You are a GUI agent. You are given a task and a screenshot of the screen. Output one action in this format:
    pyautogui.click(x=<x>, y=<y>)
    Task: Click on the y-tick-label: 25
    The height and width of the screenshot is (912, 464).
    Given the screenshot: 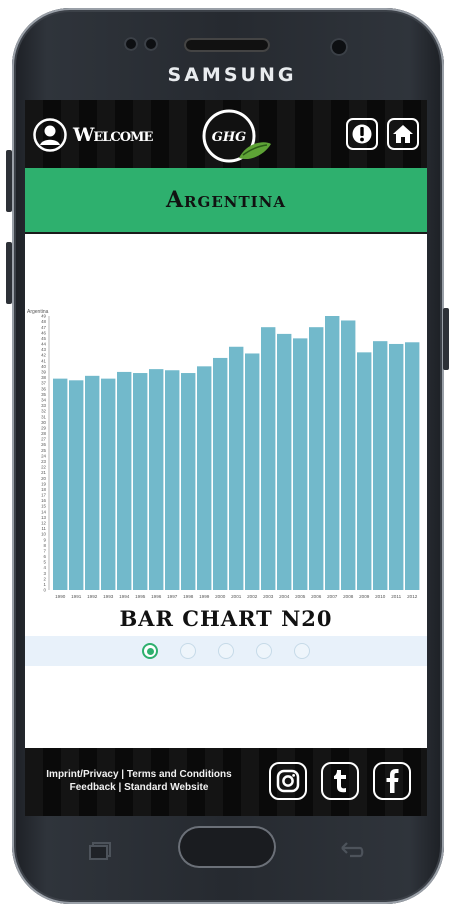 What is the action you would take?
    pyautogui.click(x=43, y=450)
    